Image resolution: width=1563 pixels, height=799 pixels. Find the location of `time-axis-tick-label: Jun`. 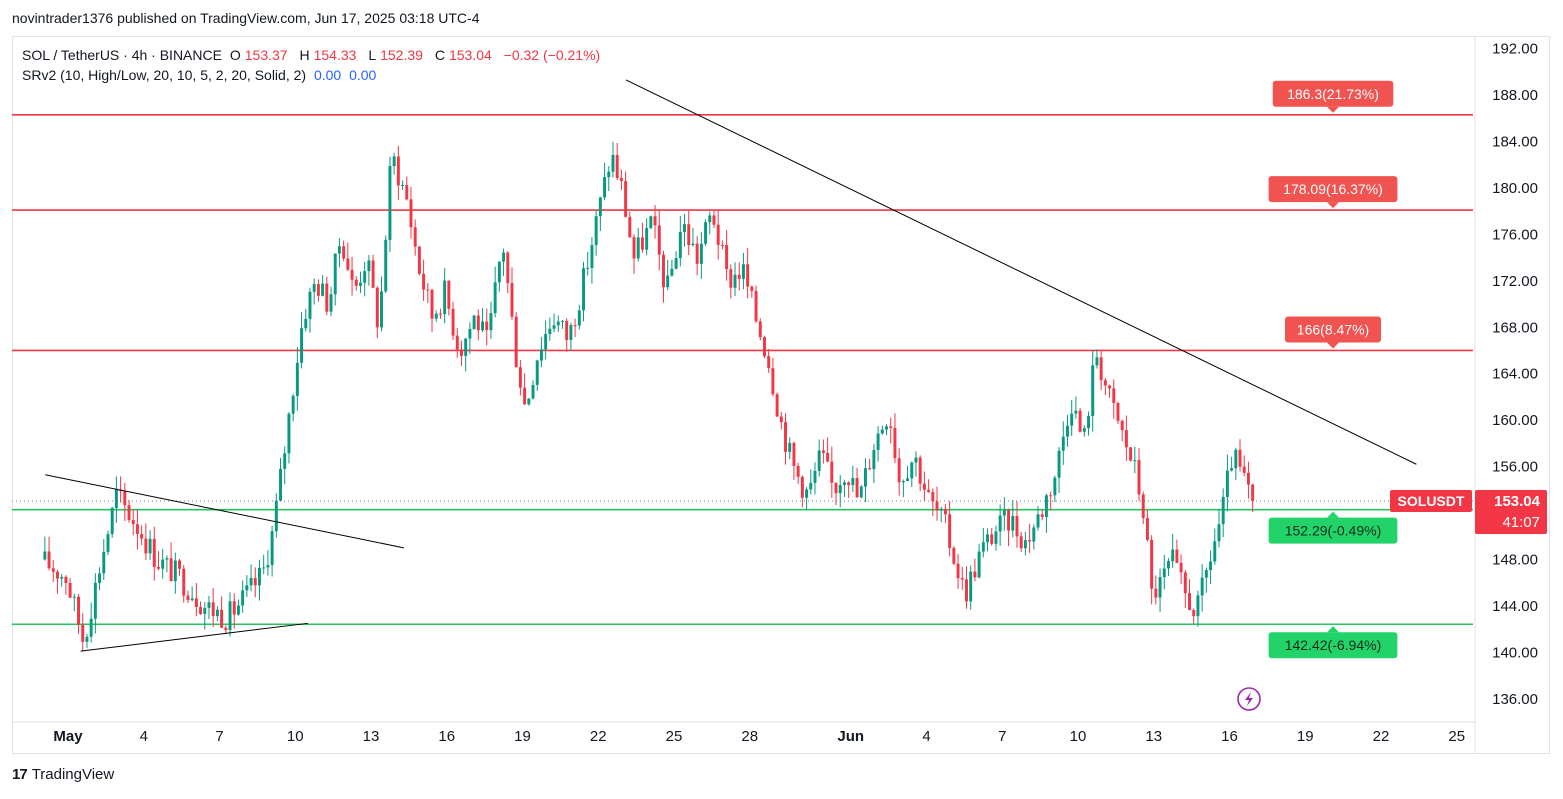

time-axis-tick-label: Jun is located at coordinates (850, 736).